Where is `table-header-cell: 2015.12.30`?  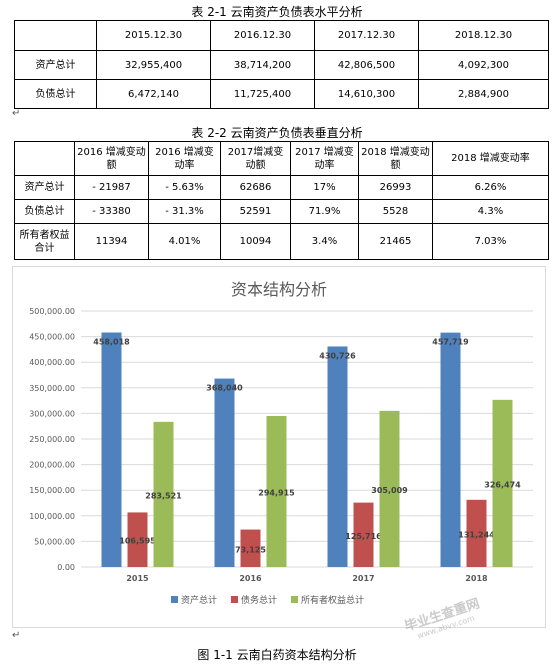 table-header-cell: 2015.12.30 is located at coordinates (153, 35).